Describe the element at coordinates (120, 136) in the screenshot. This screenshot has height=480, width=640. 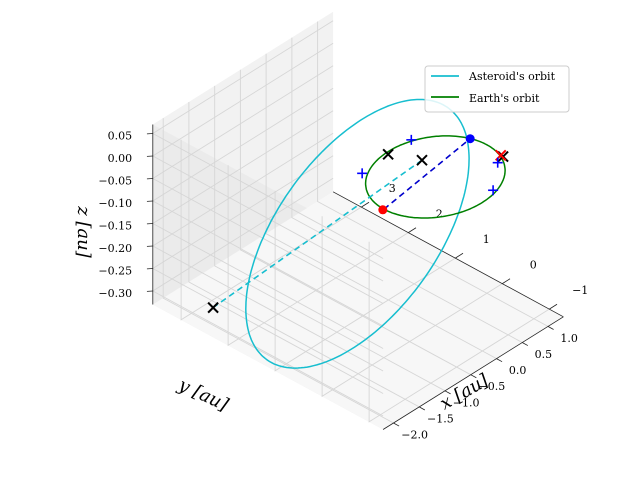
I see `z-tick-label: 0.05` at that location.